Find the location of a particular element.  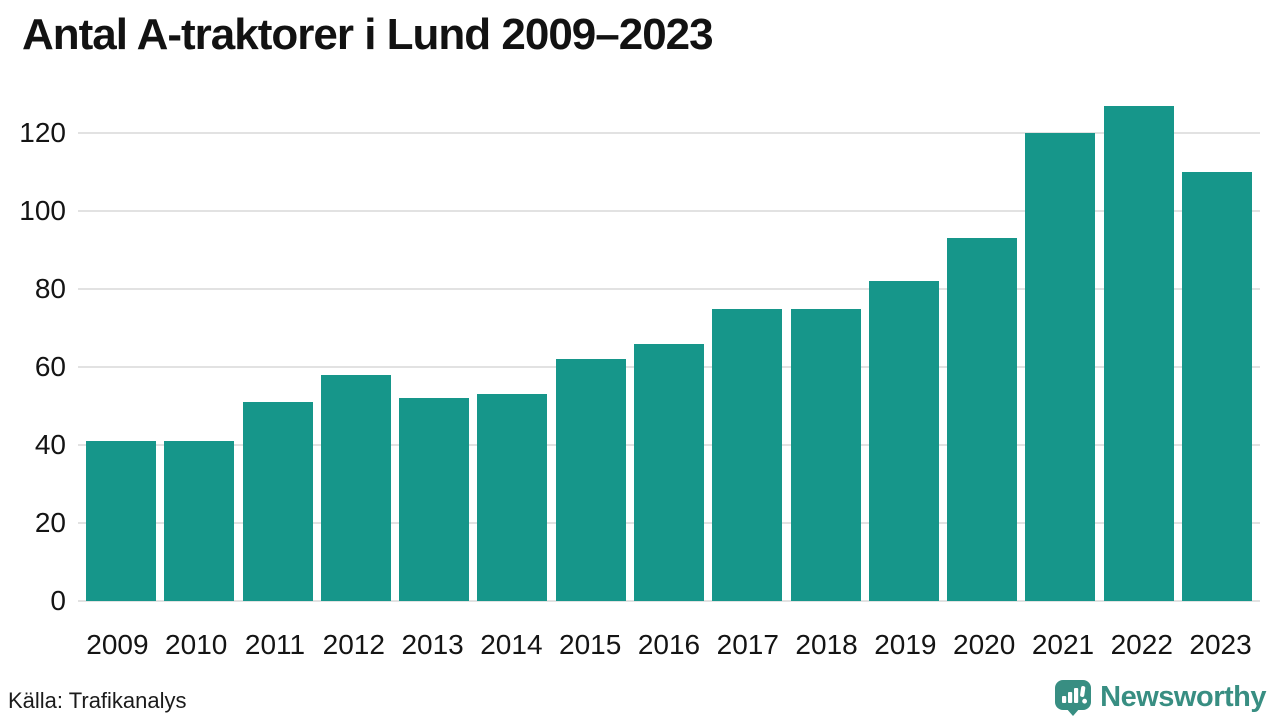

x-tick-label: 2018 is located at coordinates (826, 644).